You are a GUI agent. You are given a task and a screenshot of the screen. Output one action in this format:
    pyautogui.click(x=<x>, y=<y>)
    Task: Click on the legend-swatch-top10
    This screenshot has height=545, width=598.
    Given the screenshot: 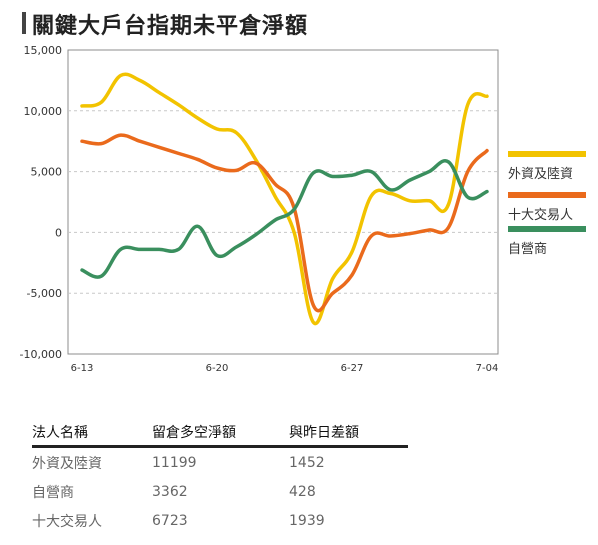 What is the action you would take?
    pyautogui.click(x=547, y=195)
    